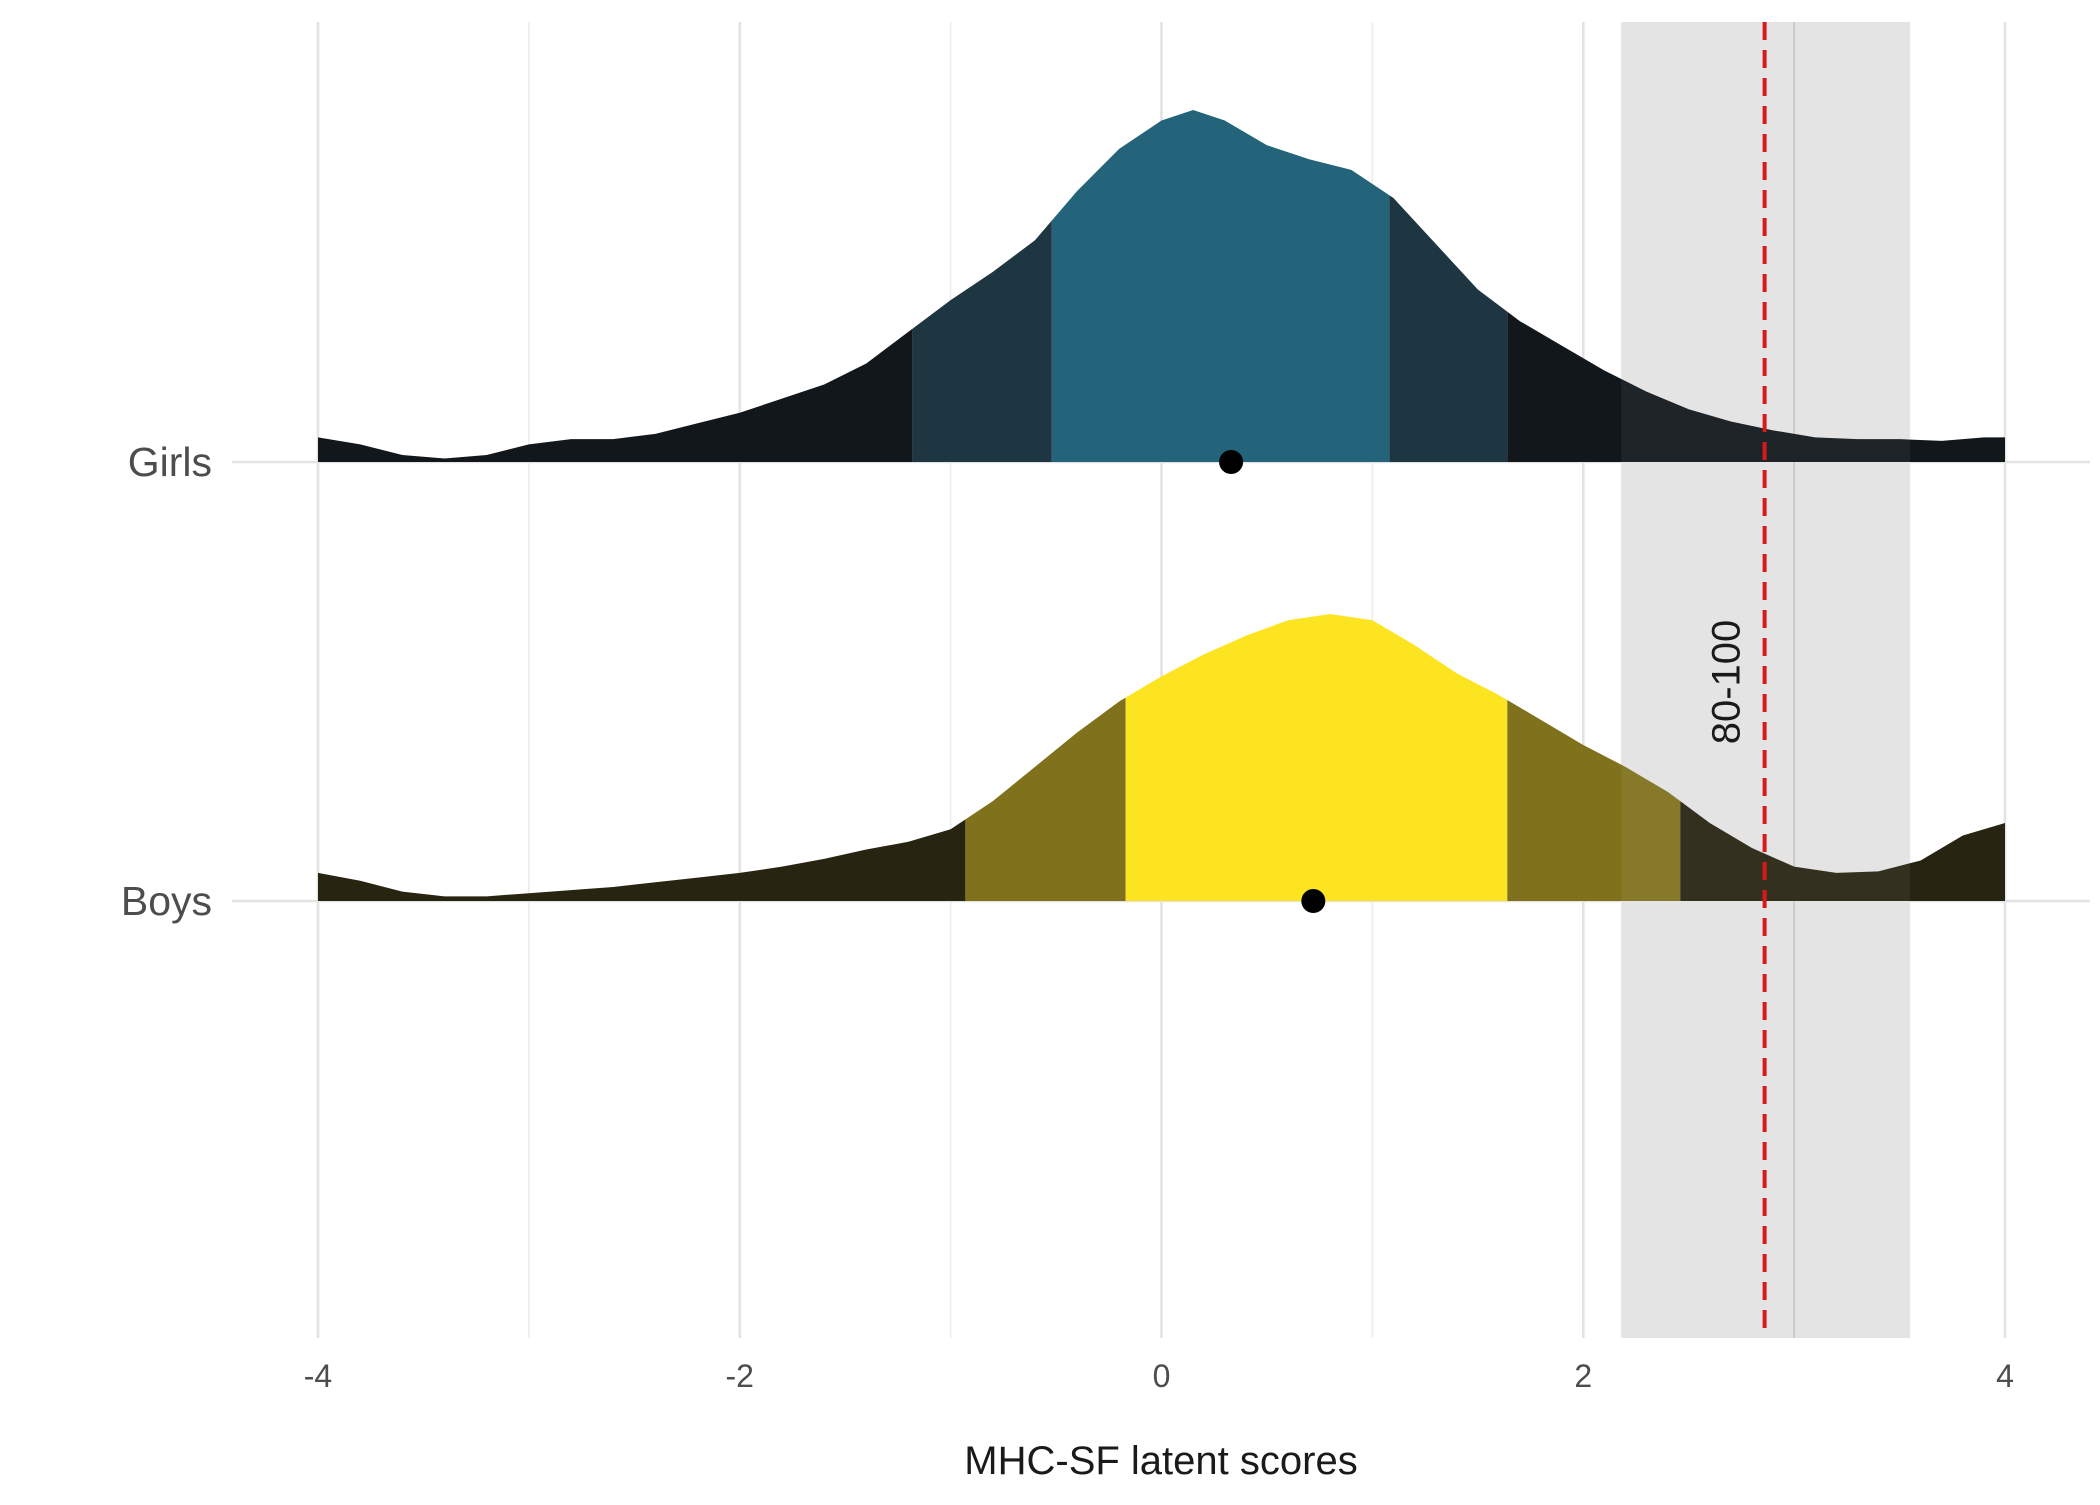 Image resolution: width=2100 pixels, height=1505 pixels. I want to click on reference-line-label: 80-100, so click(1727, 682).